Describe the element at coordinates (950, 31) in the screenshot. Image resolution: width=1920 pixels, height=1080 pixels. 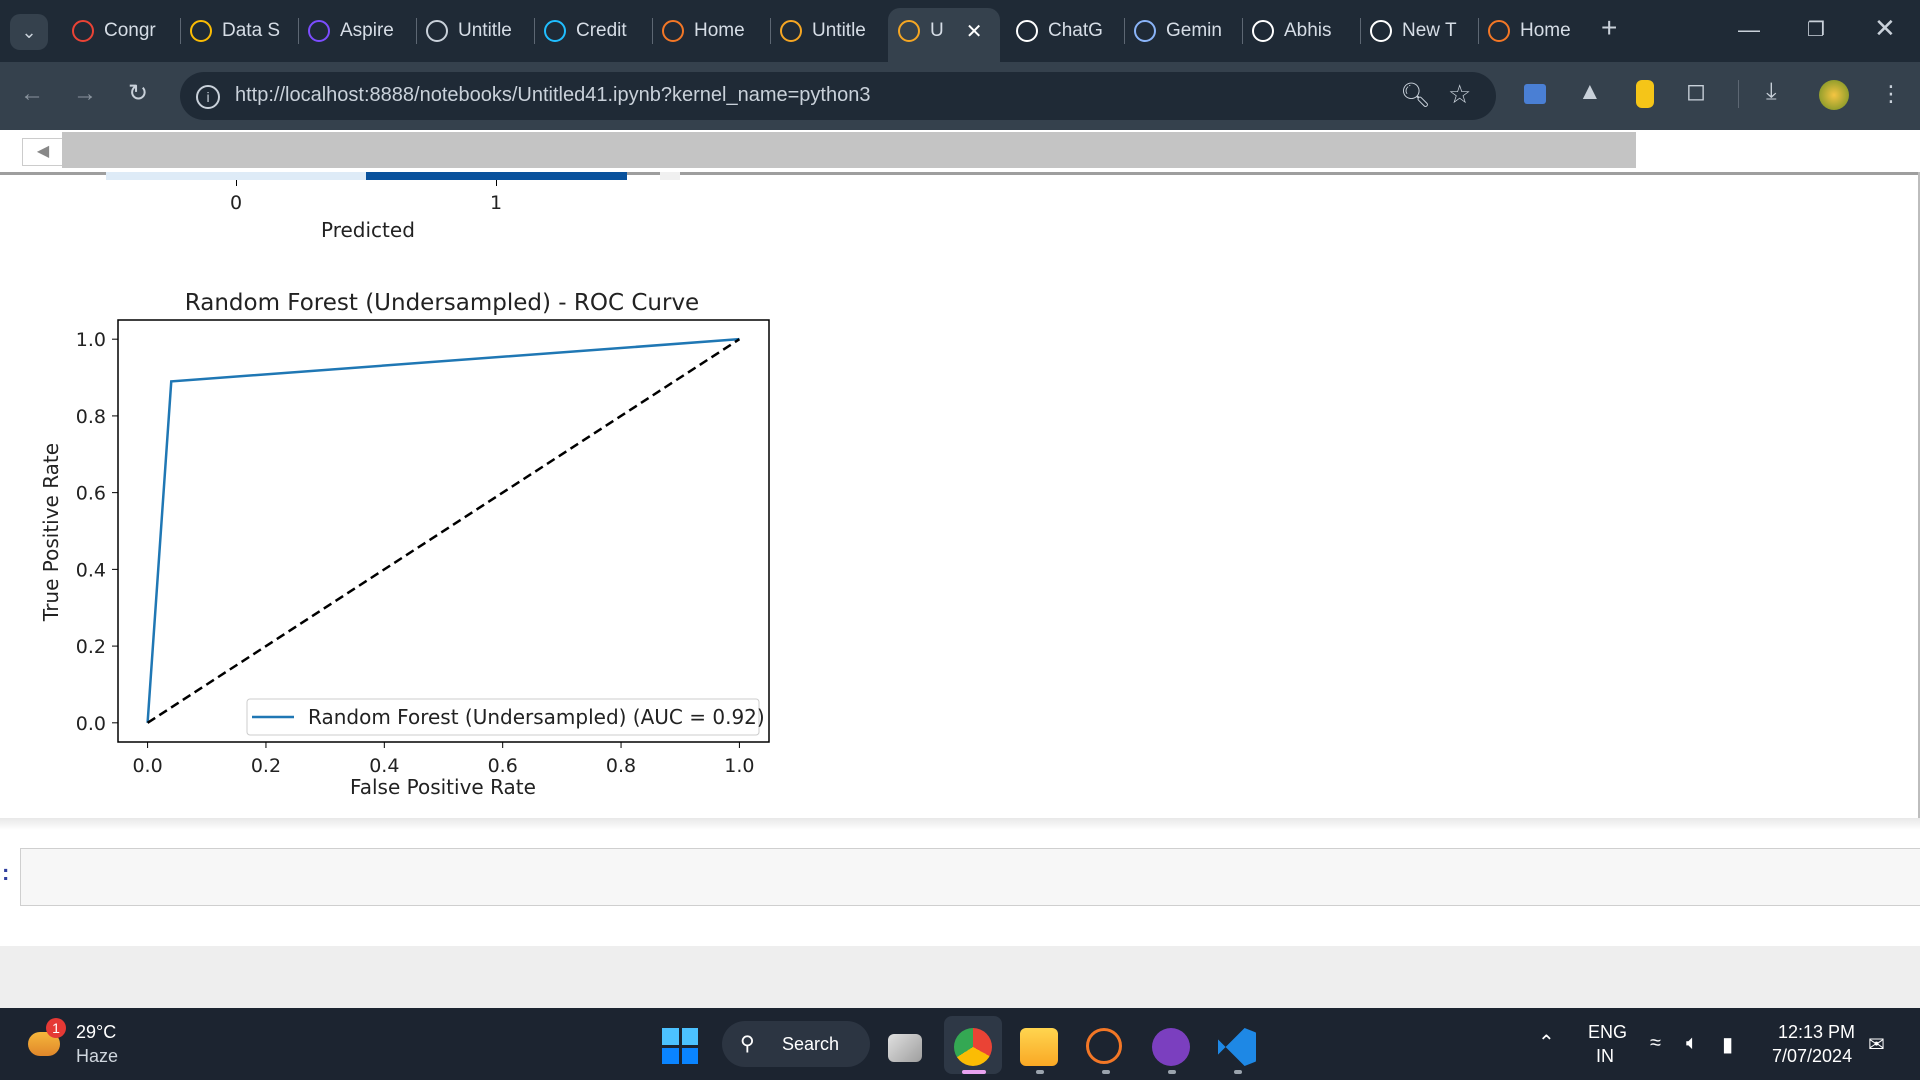
I see `tab-8: U ✕` at that location.